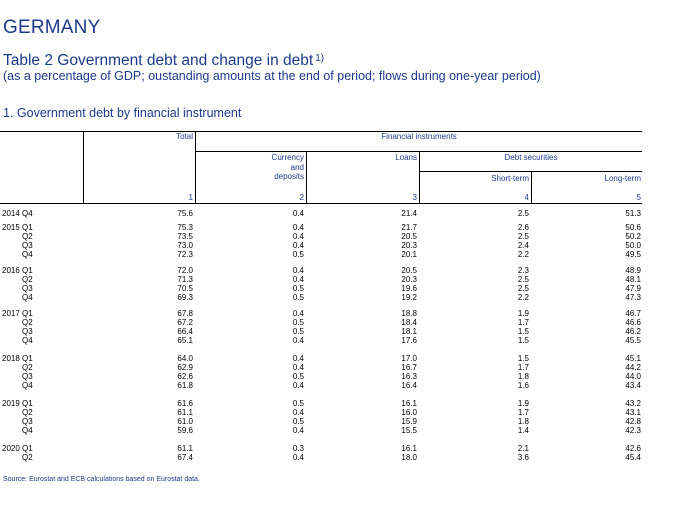 Image resolution: width=681 pixels, height=507 pixels. Describe the element at coordinates (409, 227) in the screenshot. I see `cell-loans: 21.7` at that location.